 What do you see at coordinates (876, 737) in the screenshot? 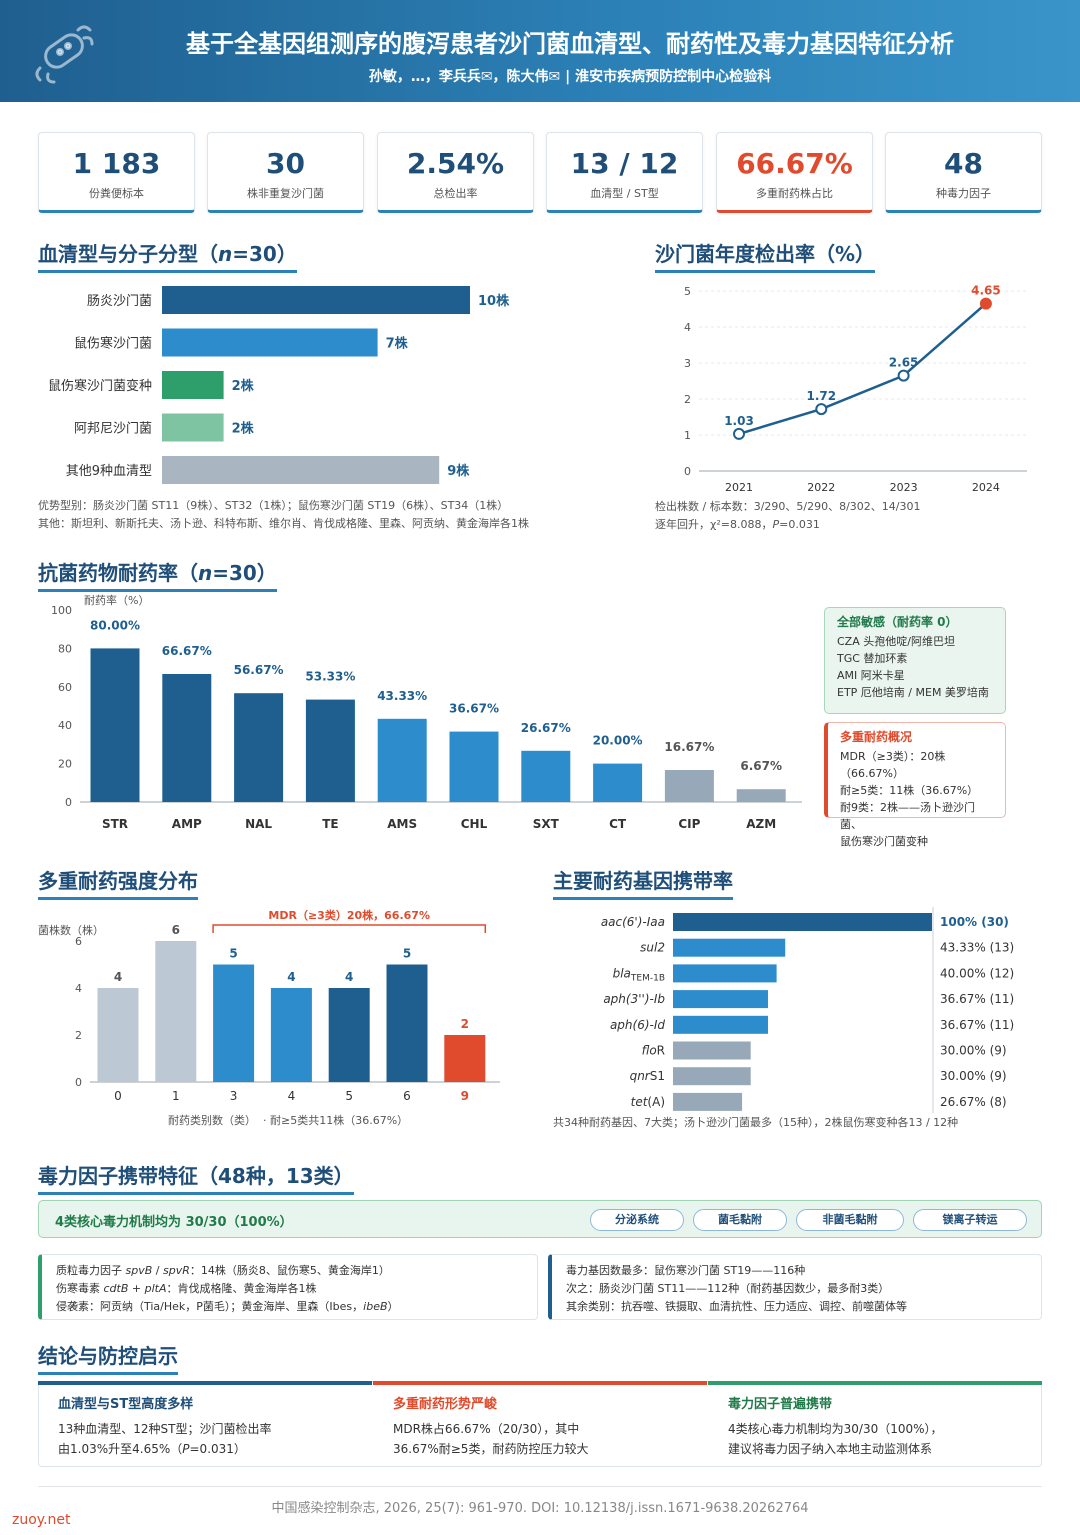
I see `mdr-box-title: 多重耐药概况` at bounding box center [876, 737].